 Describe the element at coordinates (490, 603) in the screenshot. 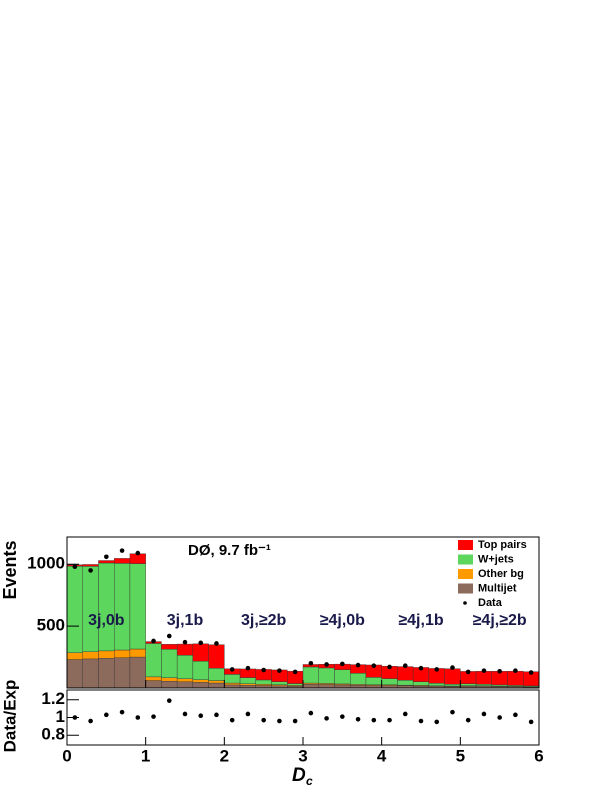

I see `legend-label: Data` at that location.